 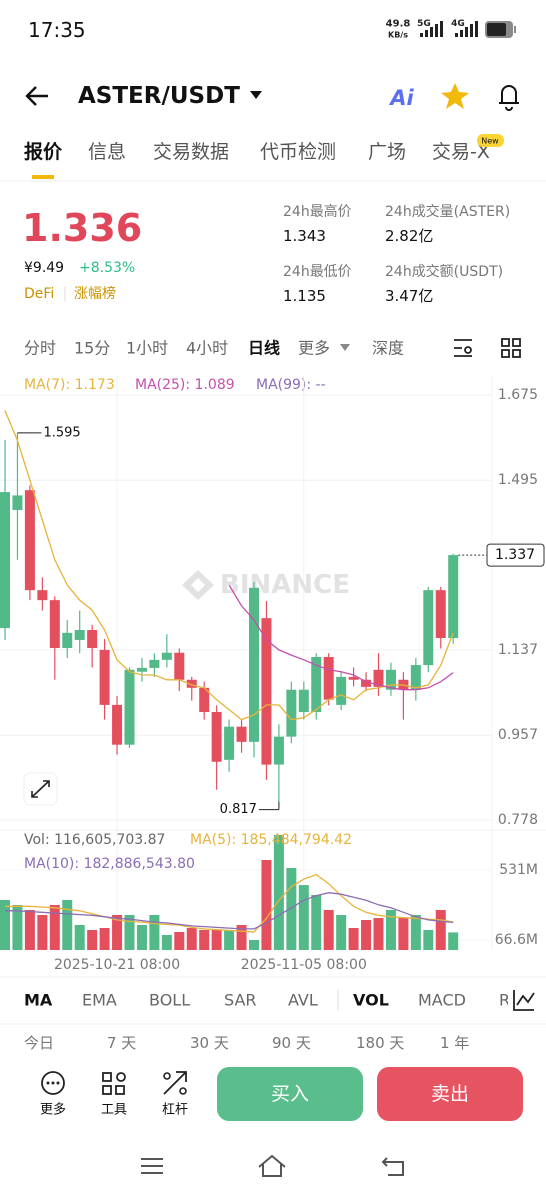 I want to click on interval: 深度, so click(x=388, y=348).